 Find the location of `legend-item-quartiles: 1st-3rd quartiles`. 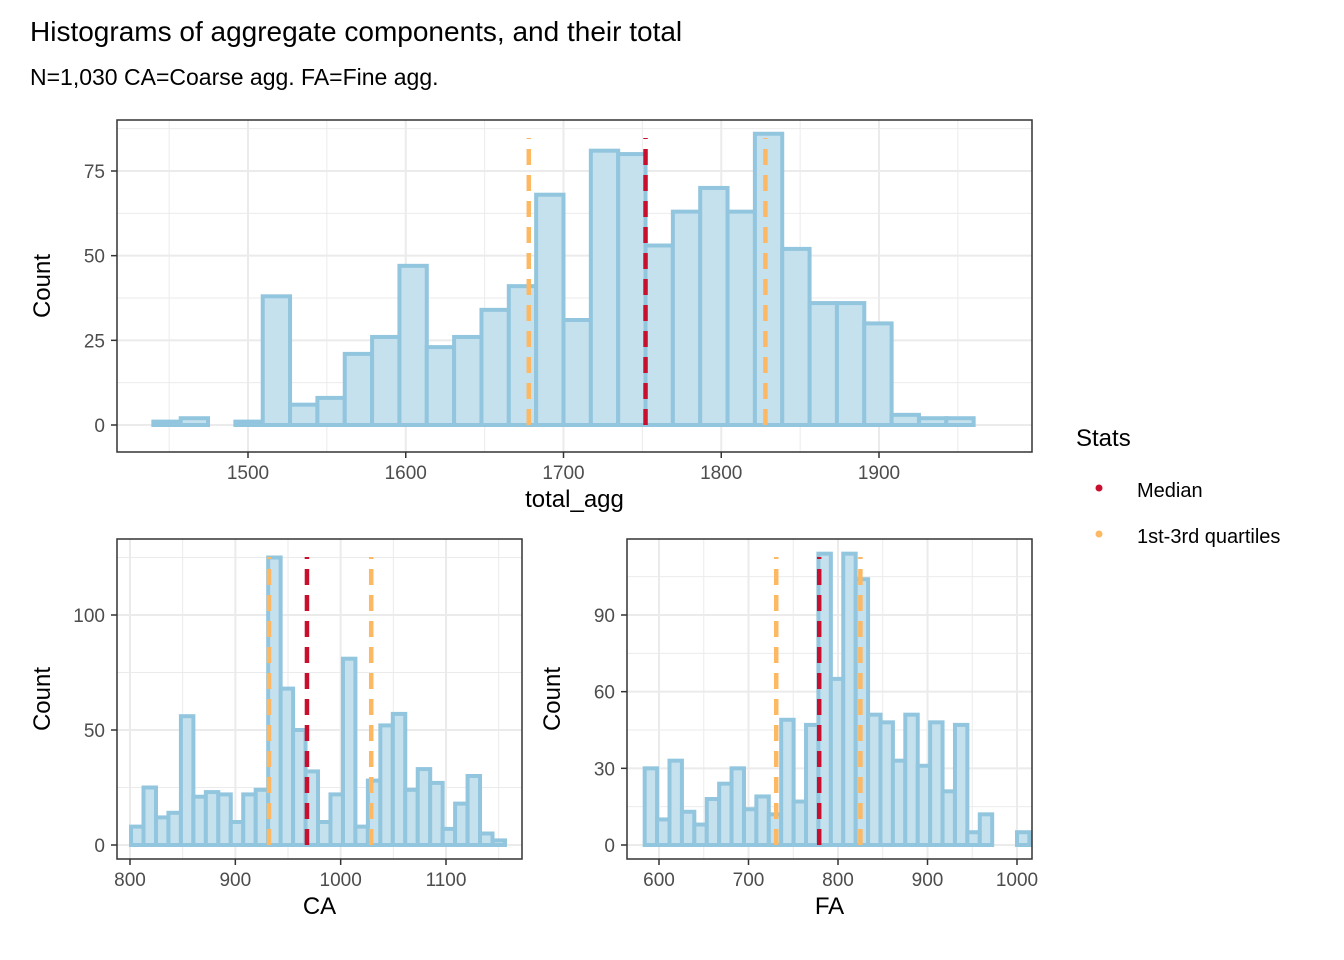

legend-item-quartiles: 1st-3rd quartiles is located at coordinates (1187, 537).